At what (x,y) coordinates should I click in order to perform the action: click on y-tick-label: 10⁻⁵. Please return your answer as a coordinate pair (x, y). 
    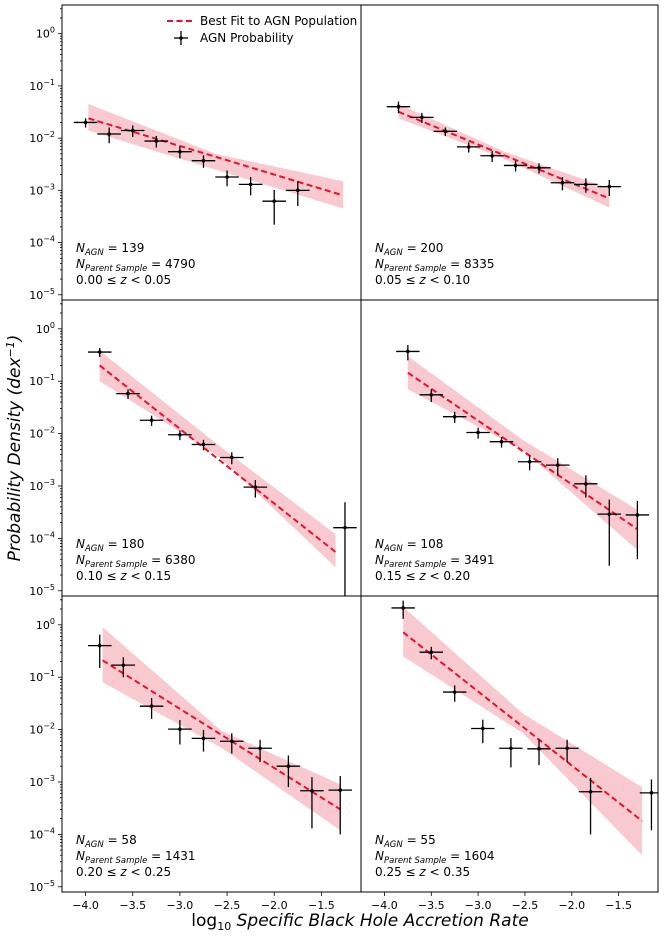
    Looking at the image, I should click on (42, 294).